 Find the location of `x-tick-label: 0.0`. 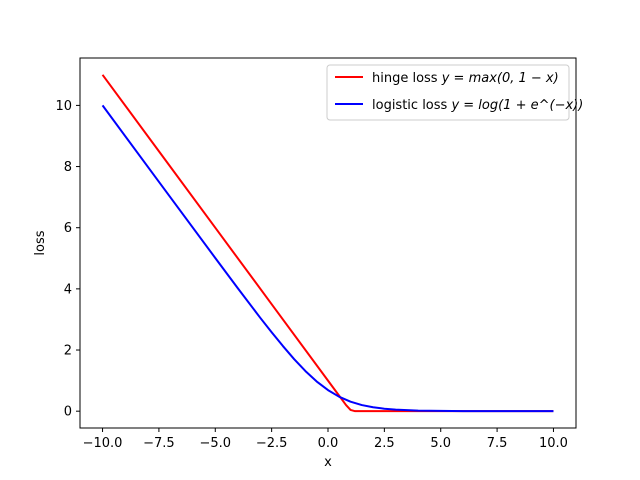

x-tick-label: 0.0 is located at coordinates (328, 443).